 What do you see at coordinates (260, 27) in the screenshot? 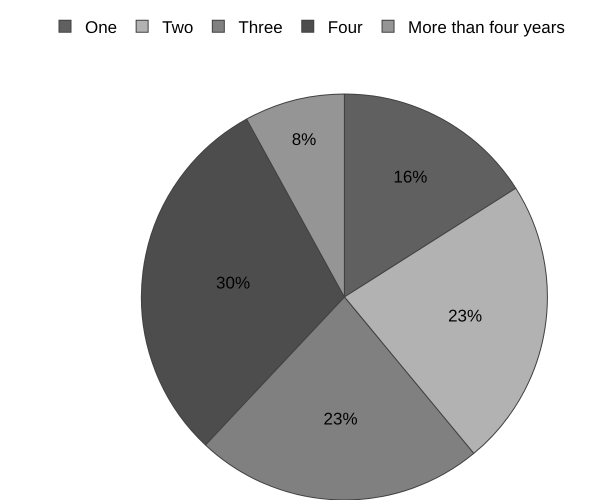
I see `legend-label: Three` at bounding box center [260, 27].